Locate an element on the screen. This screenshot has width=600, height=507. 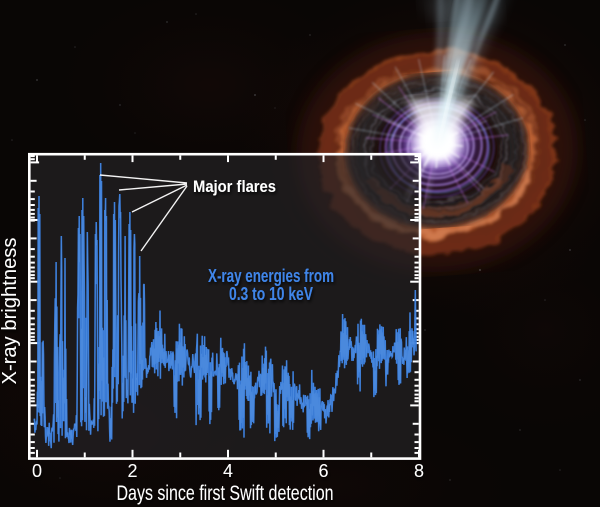
svg-text: 2 is located at coordinates (132, 471).